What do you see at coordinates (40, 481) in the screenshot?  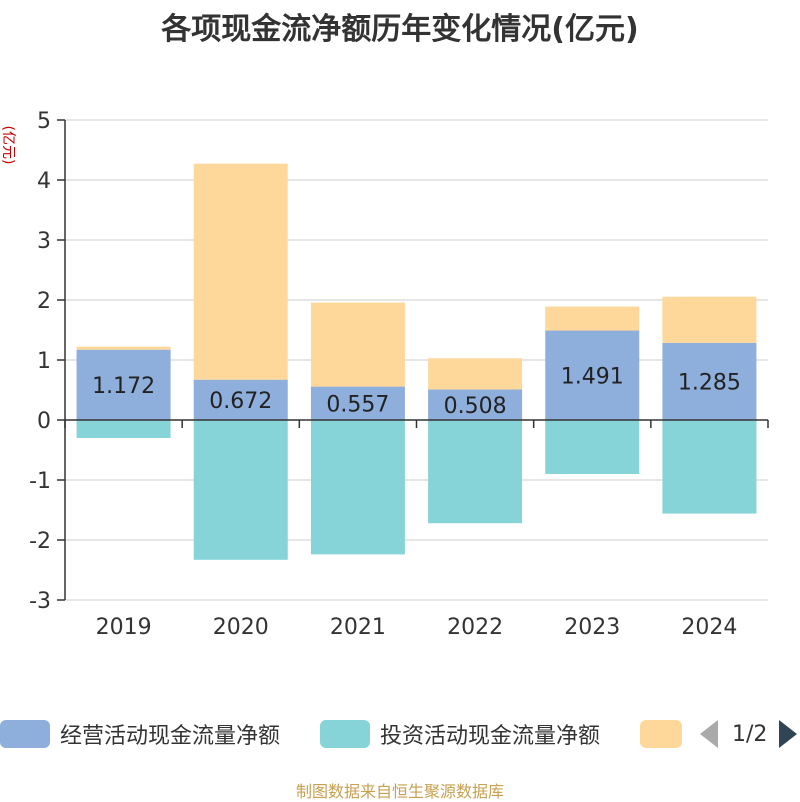 I see `y-tick-label: -1` at bounding box center [40, 481].